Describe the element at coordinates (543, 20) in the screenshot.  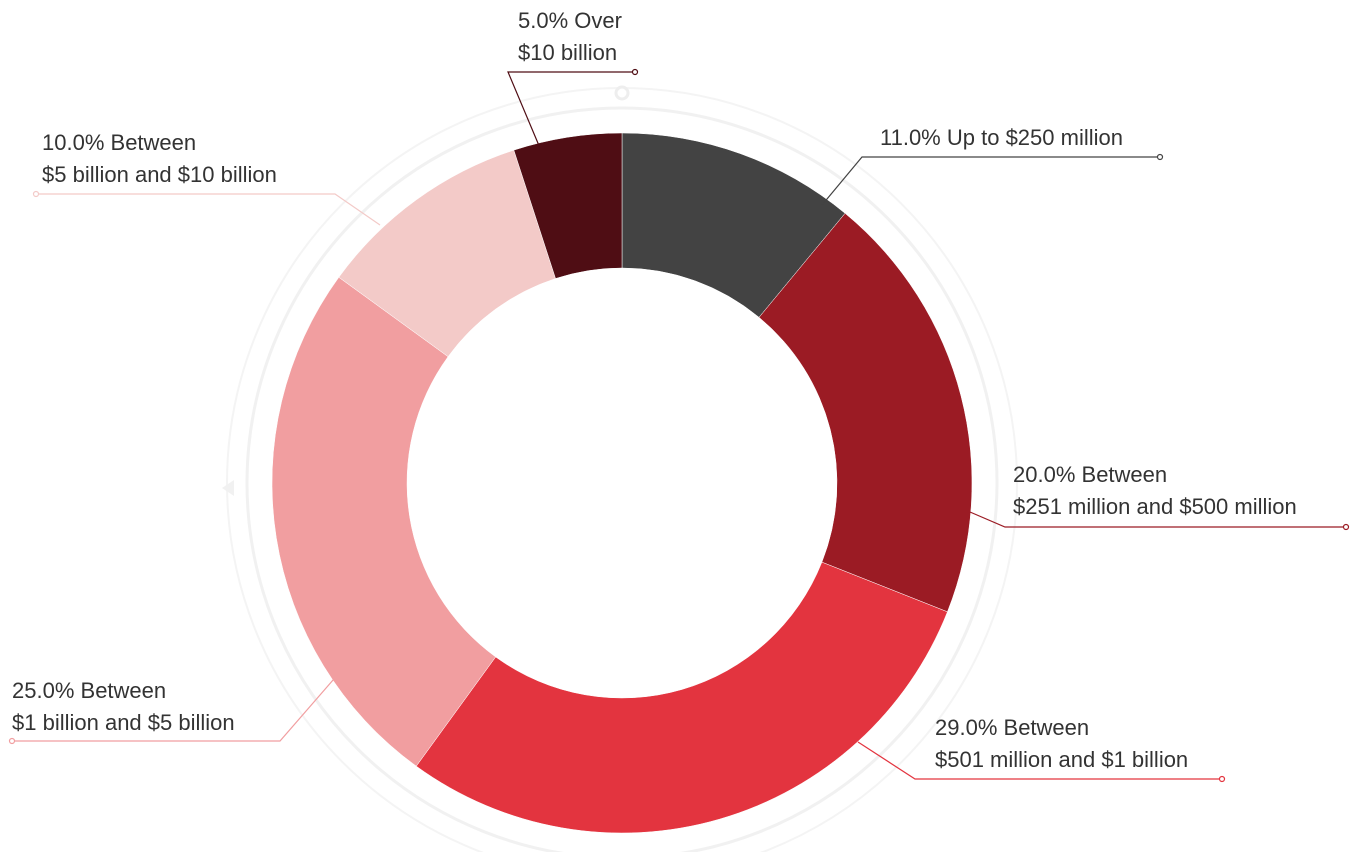
I see `value-label: 5.0%` at that location.